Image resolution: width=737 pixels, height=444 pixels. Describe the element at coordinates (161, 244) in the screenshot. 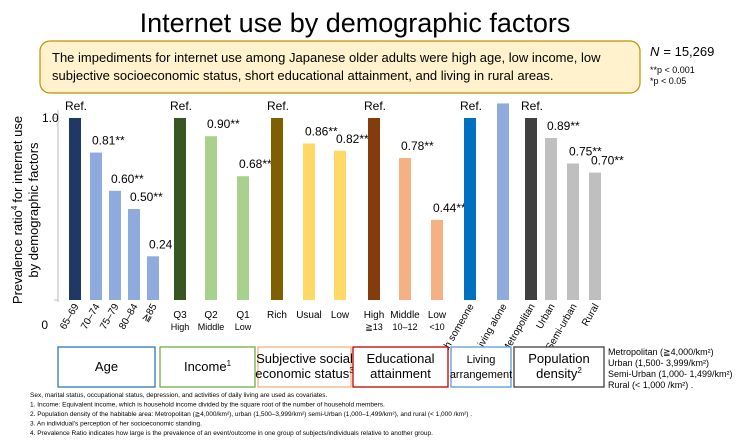

I see `value-label: 0.24` at that location.